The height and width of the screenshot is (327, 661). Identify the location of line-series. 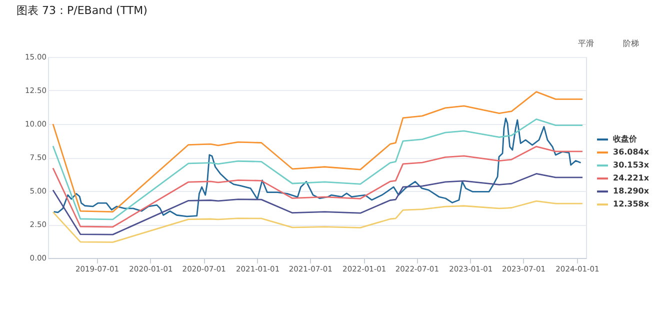
(318, 221).